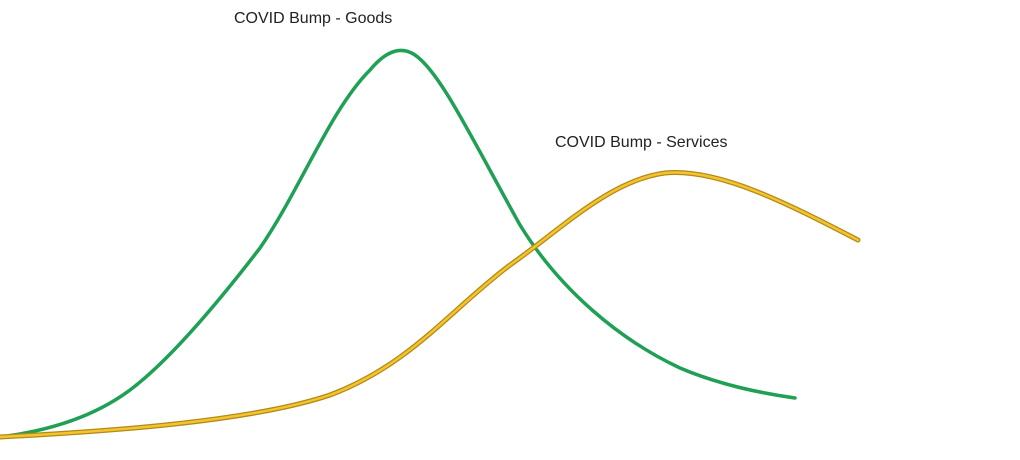 The width and height of the screenshot is (1020, 460). What do you see at coordinates (313, 18) in the screenshot?
I see `goods-label: COVID Bump - Goods` at bounding box center [313, 18].